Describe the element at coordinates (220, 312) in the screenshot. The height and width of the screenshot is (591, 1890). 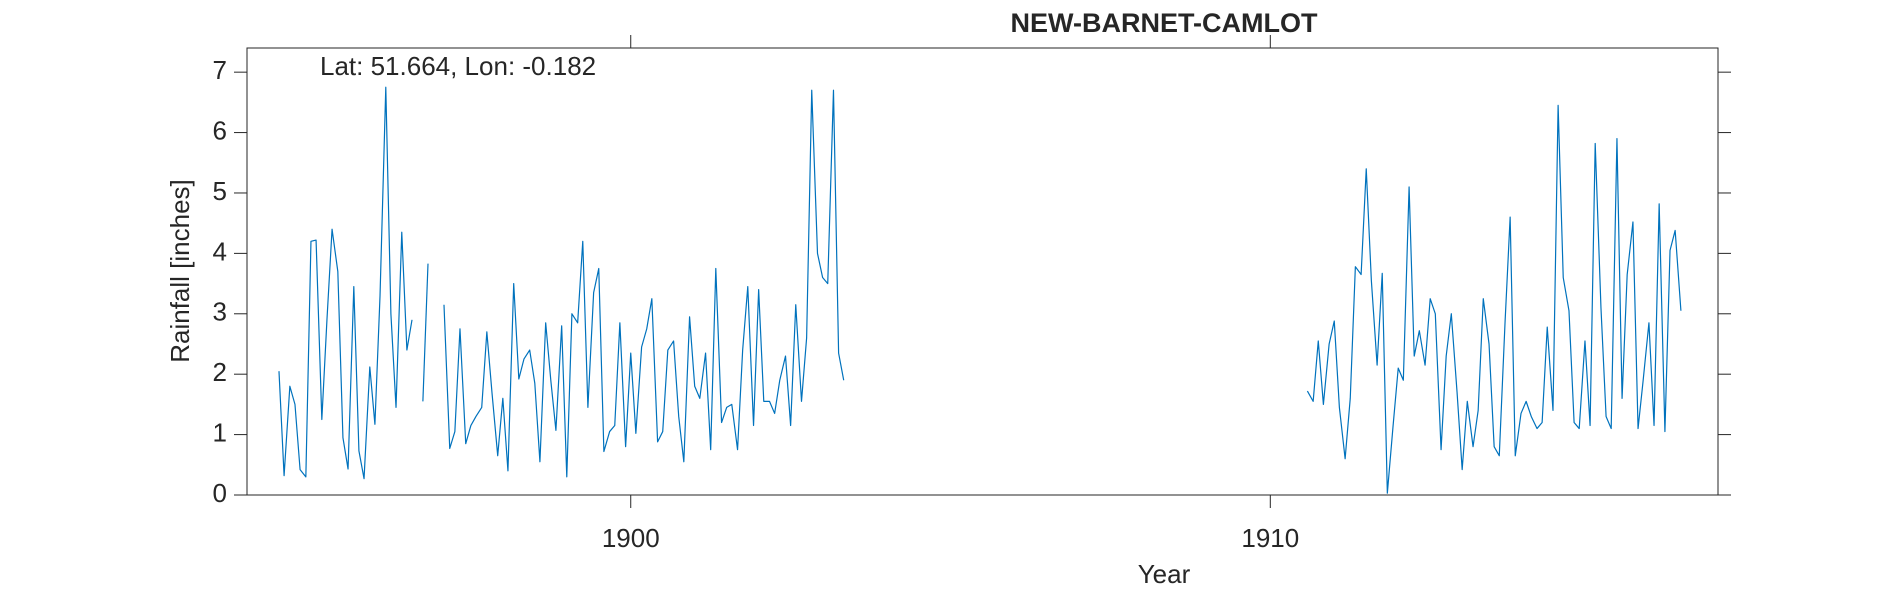
I see `y-tick-label: 3` at that location.